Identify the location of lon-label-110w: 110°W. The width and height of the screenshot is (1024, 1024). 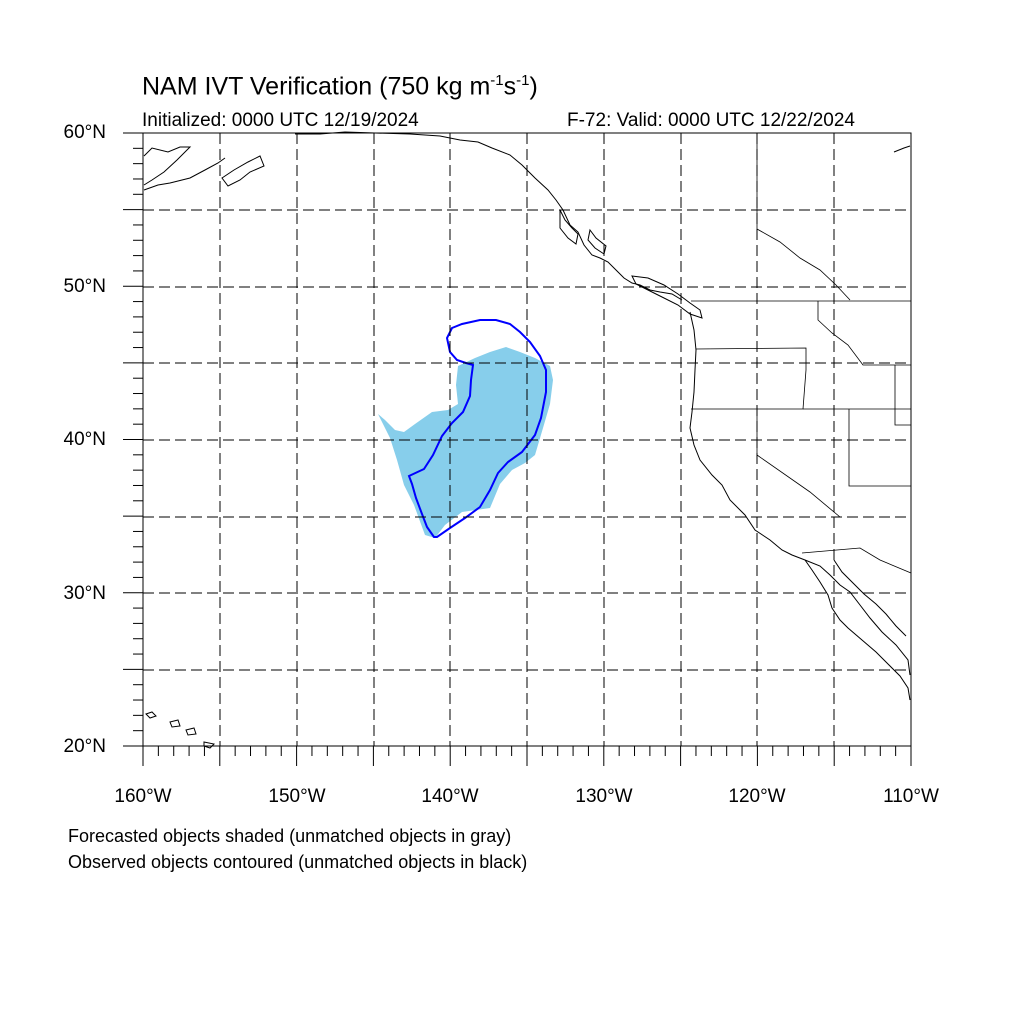
(911, 796).